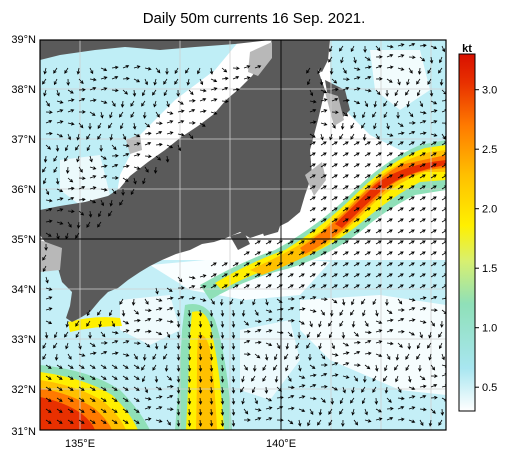 This screenshot has width=508, height=456. Describe the element at coordinates (489, 210) in the screenshot. I see `colorbar-tick-label: 2.0` at that location.